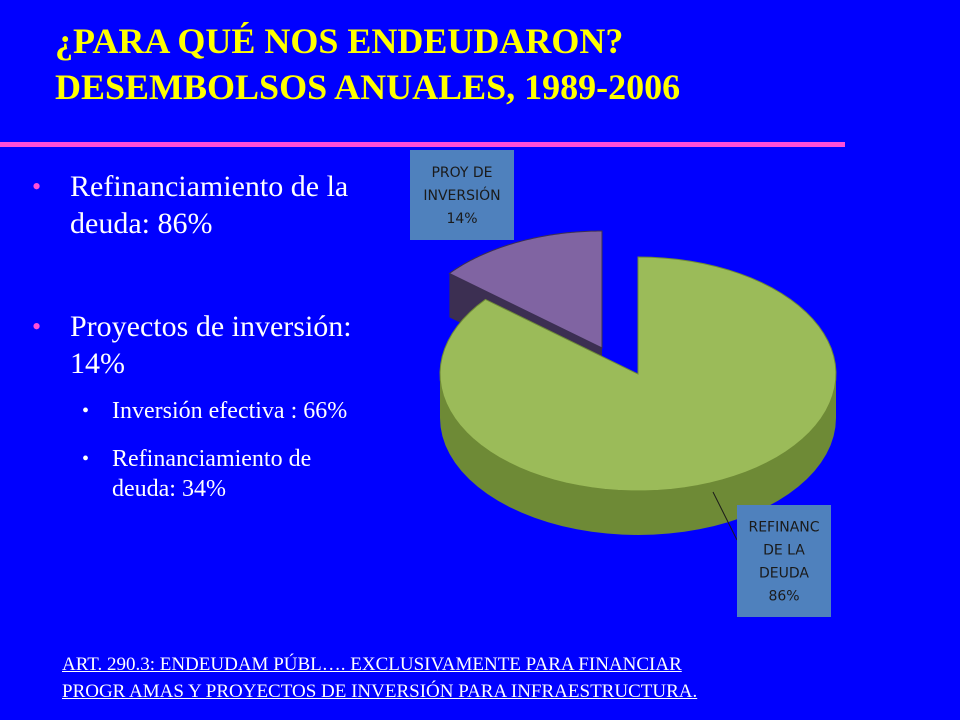  What do you see at coordinates (212, 474) in the screenshot?
I see `sub-bullet-text: Refinanciamiento de deuda: 34%` at bounding box center [212, 474].